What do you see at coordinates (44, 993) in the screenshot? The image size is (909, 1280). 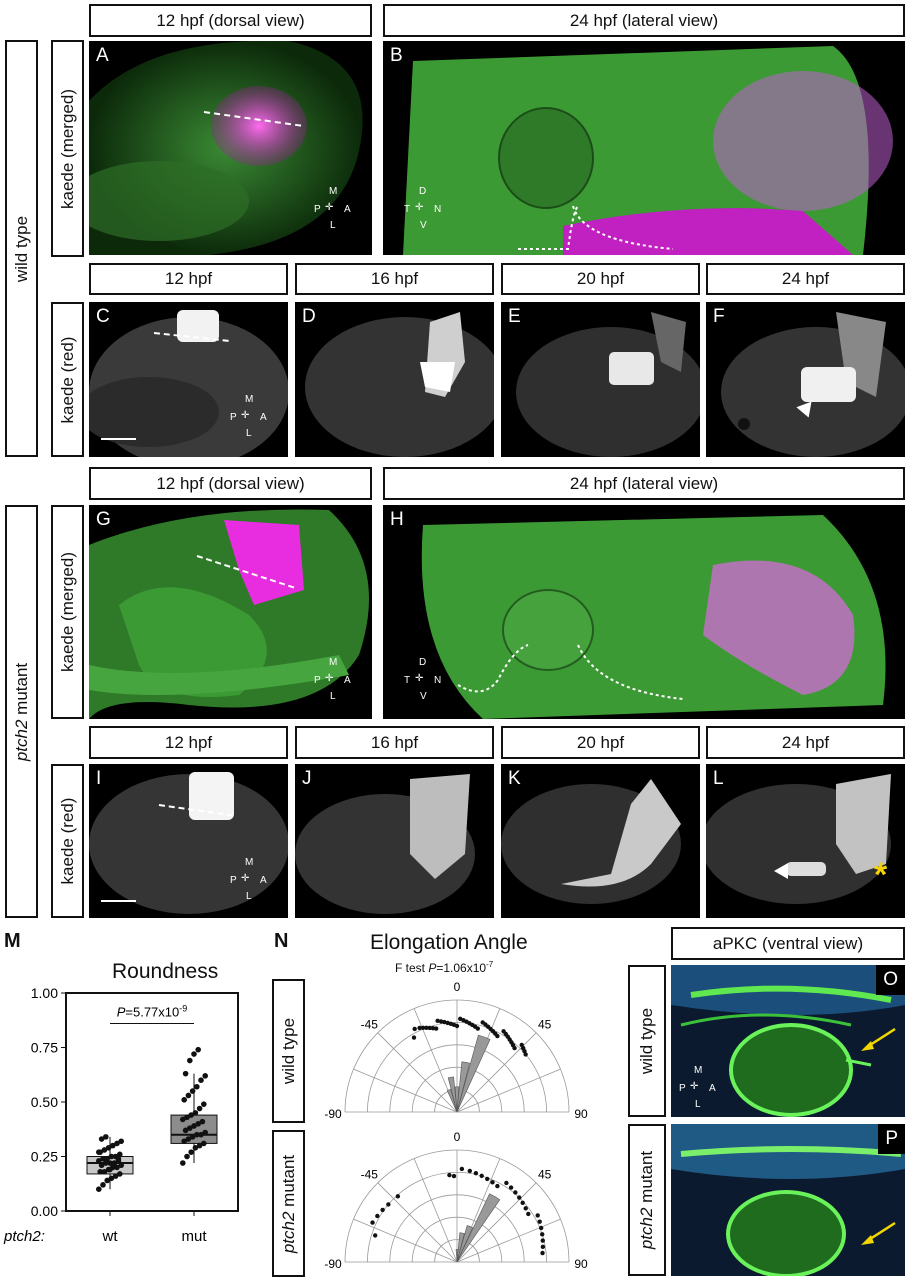 I see `y-tick-label: 1.00` at bounding box center [44, 993].